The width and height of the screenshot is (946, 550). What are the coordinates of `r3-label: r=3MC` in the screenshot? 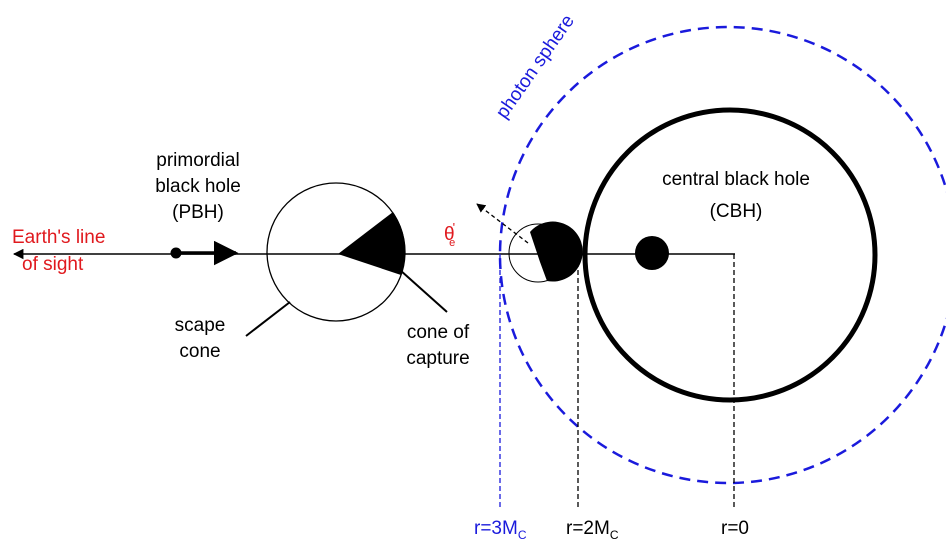 It's located at (500, 530).